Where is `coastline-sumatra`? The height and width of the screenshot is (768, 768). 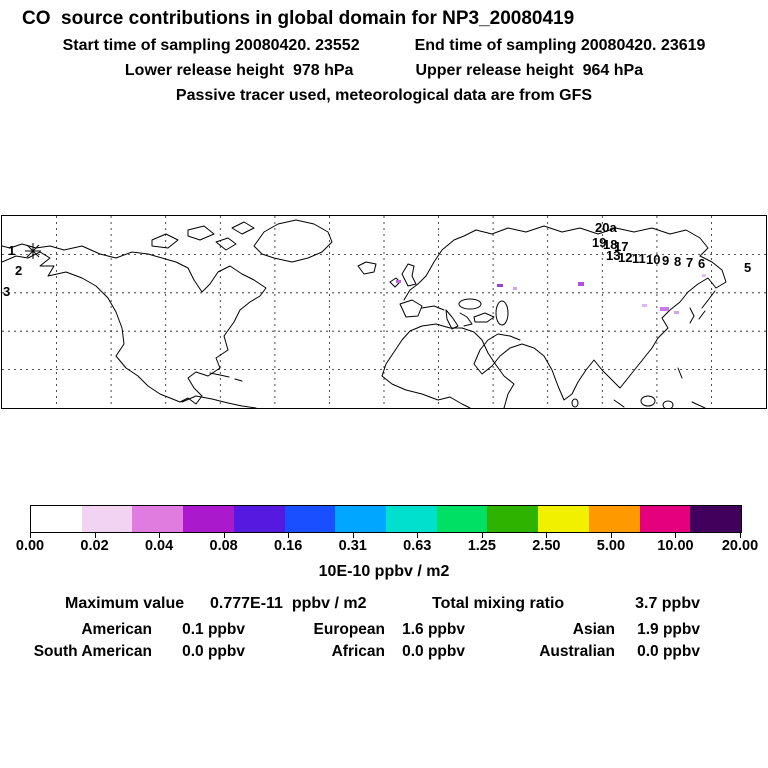
coastline-sumatra is located at coordinates (619, 403).